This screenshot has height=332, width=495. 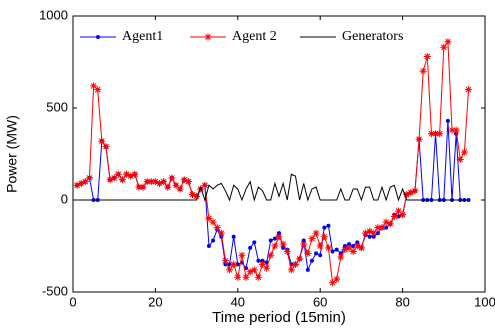 What do you see at coordinates (279, 317) in the screenshot?
I see `x-axis-label: Time period (15min)` at bounding box center [279, 317].